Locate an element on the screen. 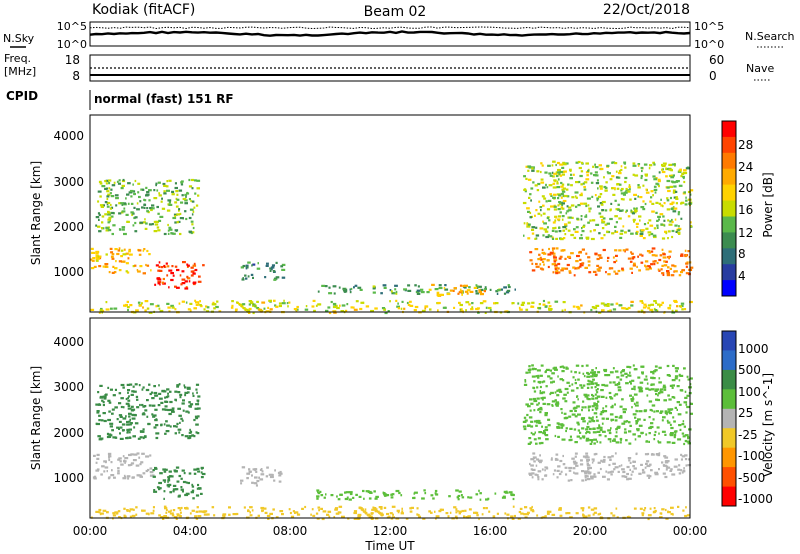 Image resolution: width=800 pixels, height=554 pixels. power-ytick-1000: 1000 is located at coordinates (68, 272).